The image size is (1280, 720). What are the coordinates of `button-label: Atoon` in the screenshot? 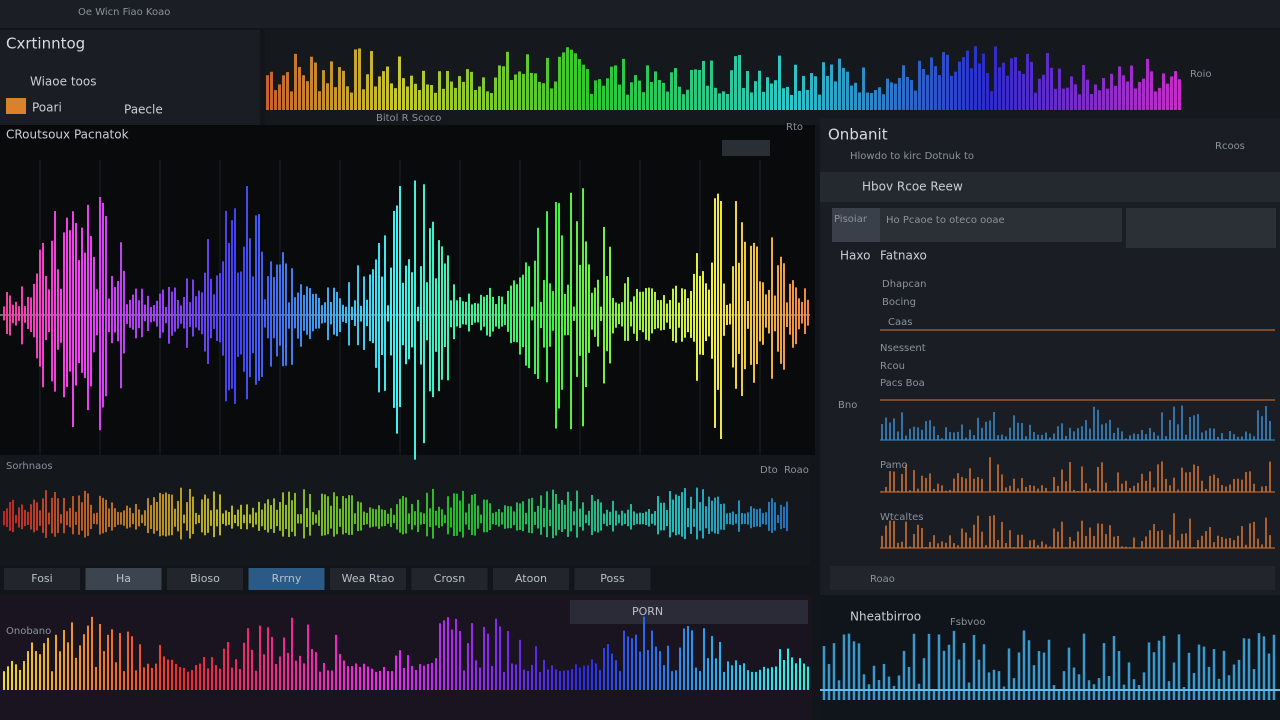 It's located at (531, 578).